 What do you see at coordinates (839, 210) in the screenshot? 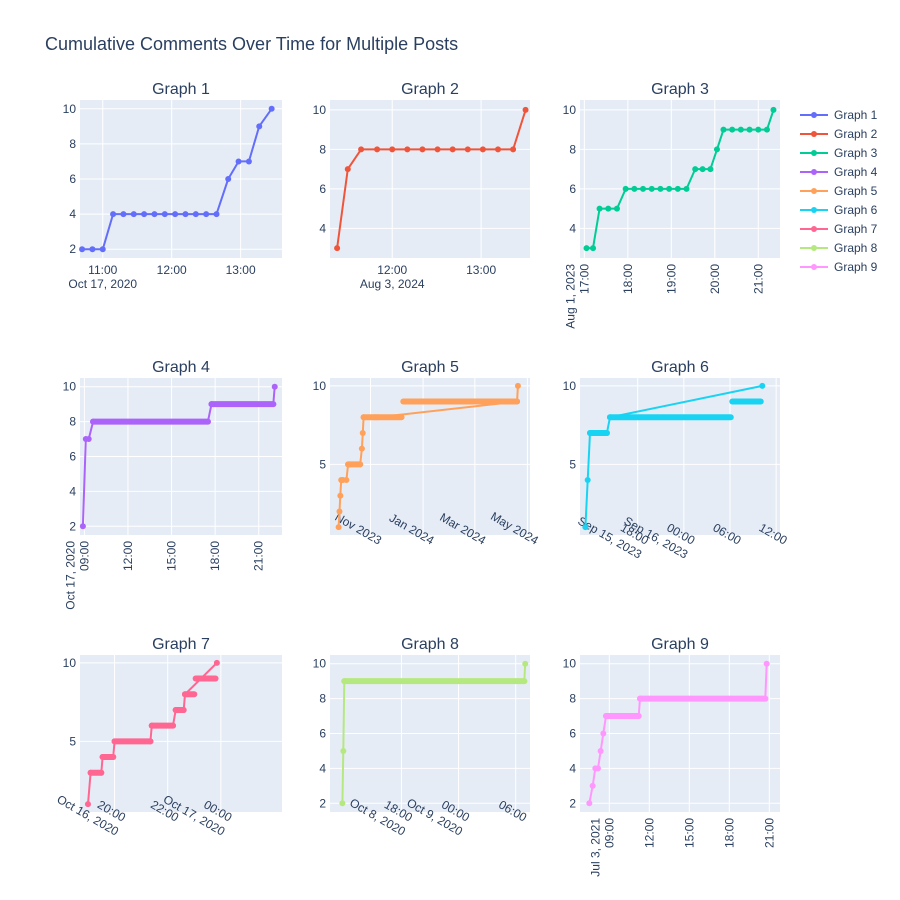
I see `legend-item-graph-6: Graph 6` at bounding box center [839, 210].